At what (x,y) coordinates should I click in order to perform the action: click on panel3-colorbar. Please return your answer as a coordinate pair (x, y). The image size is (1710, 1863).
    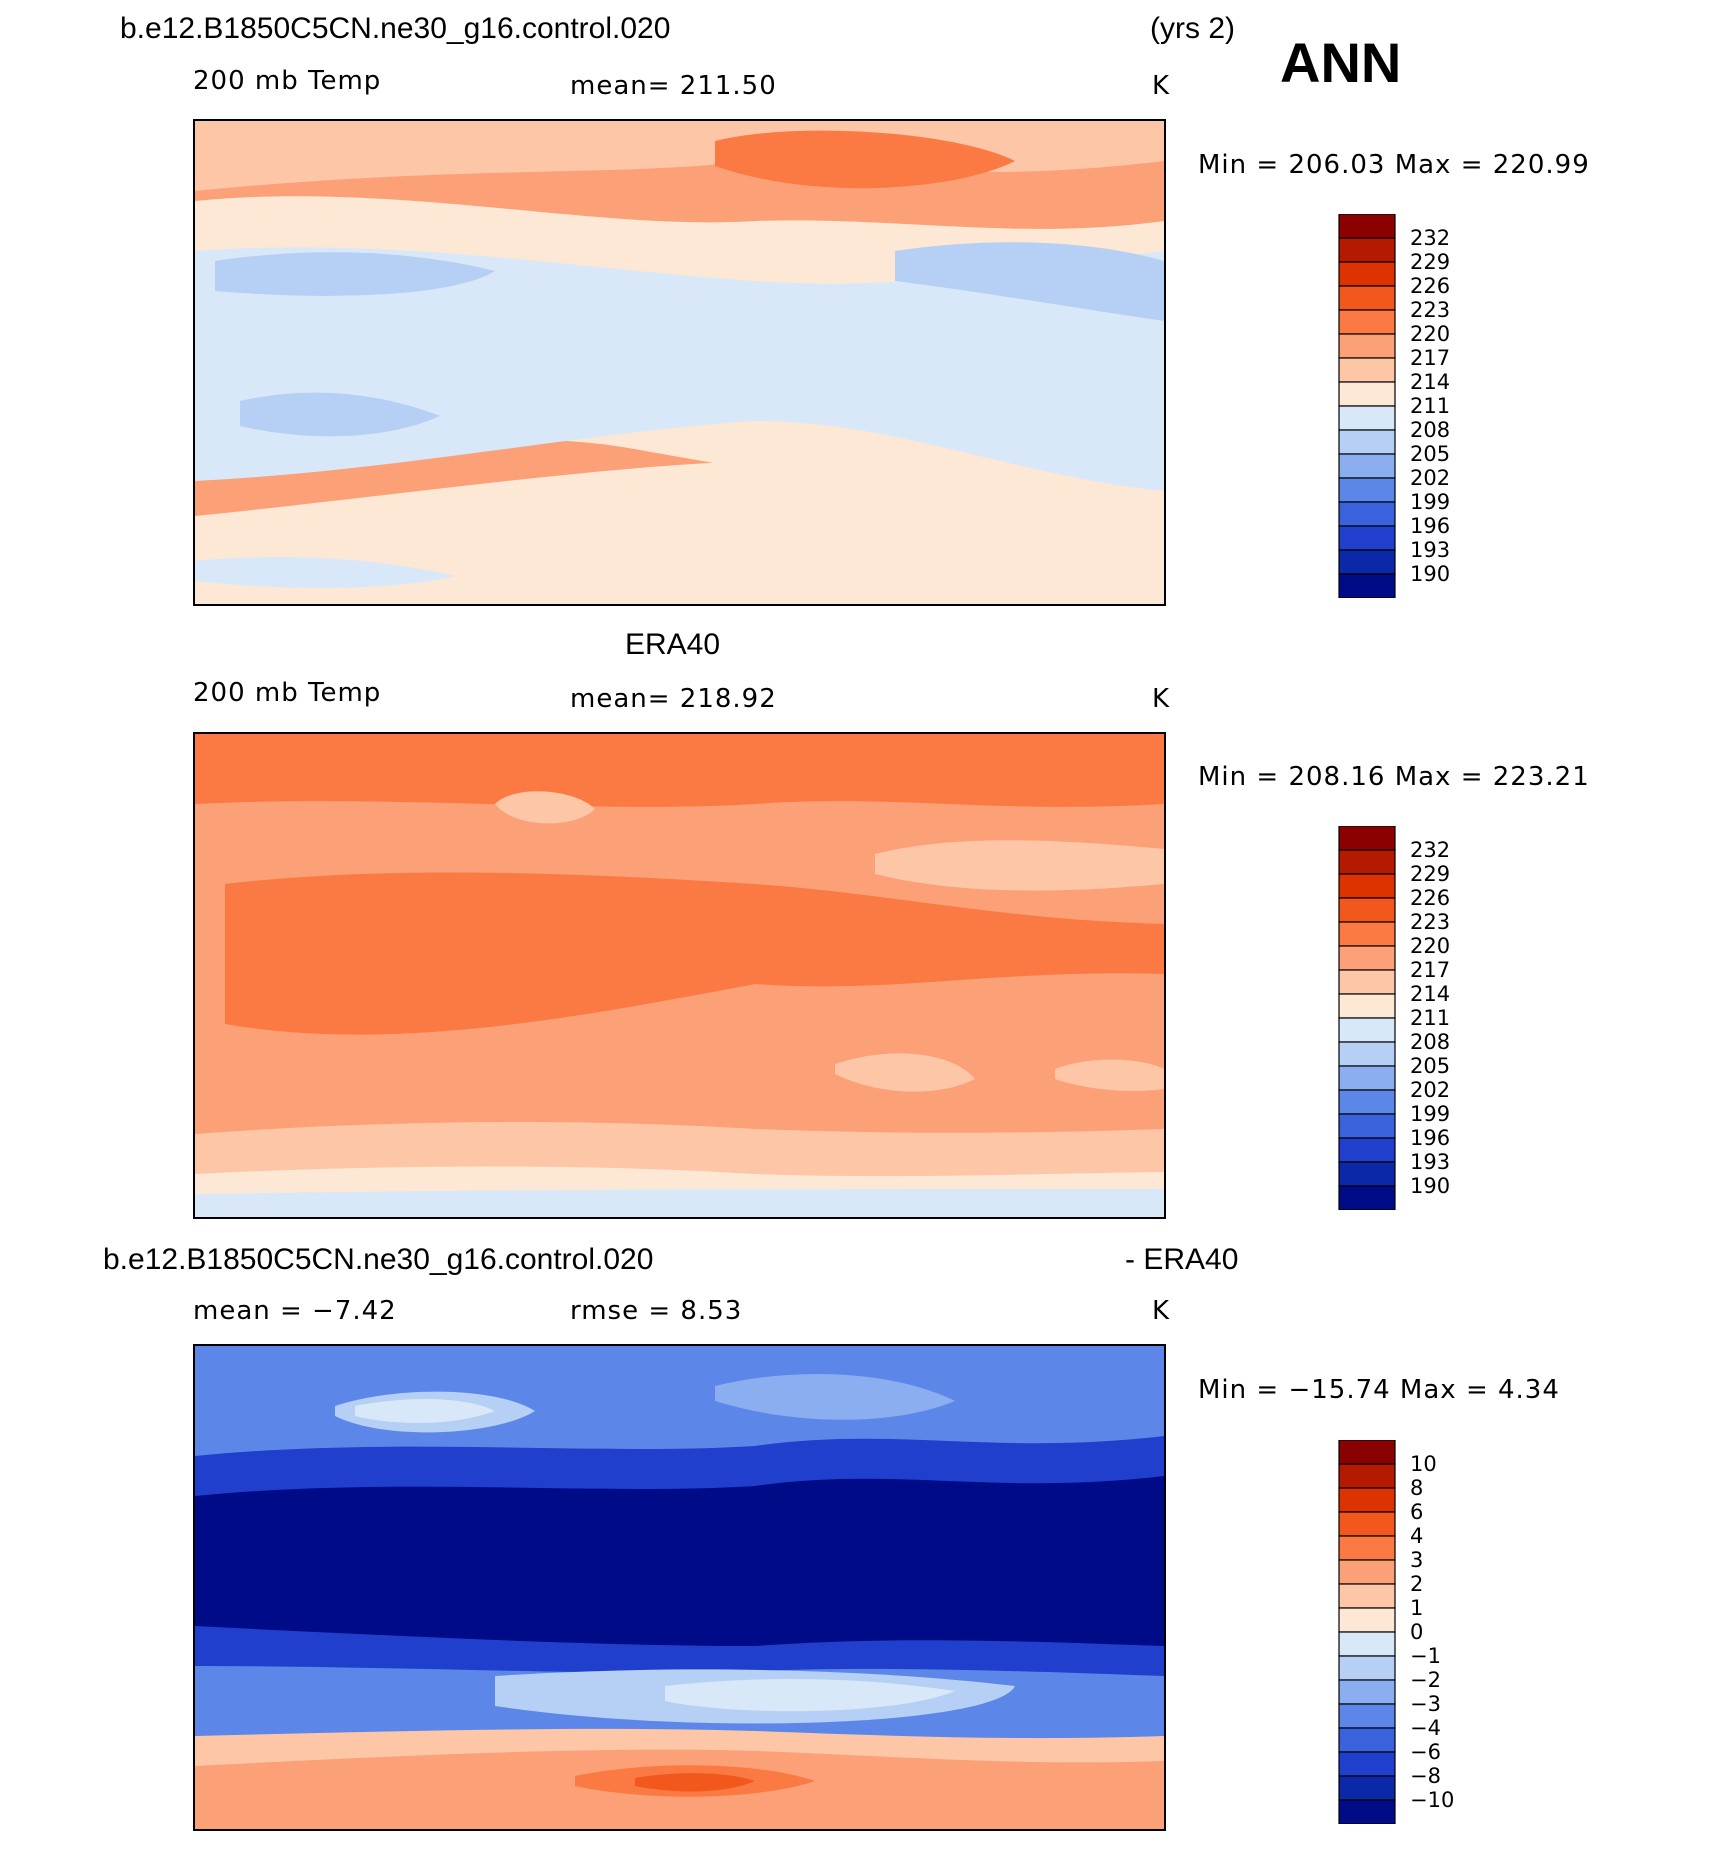
    Looking at the image, I should click on (1367, 1632).